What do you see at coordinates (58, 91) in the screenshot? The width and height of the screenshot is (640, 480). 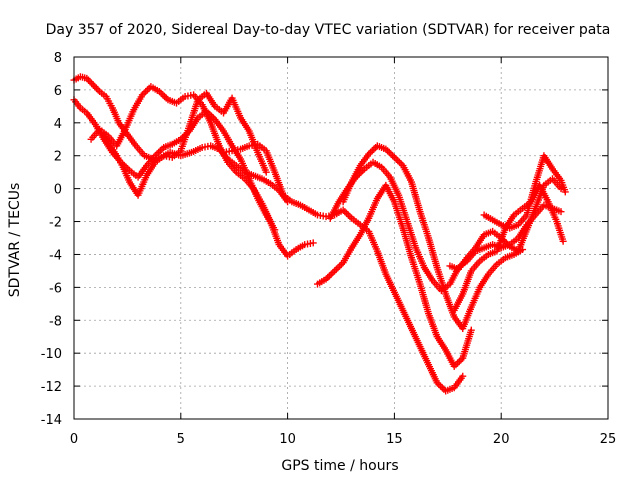 I see `y-tick-label: 6` at bounding box center [58, 91].